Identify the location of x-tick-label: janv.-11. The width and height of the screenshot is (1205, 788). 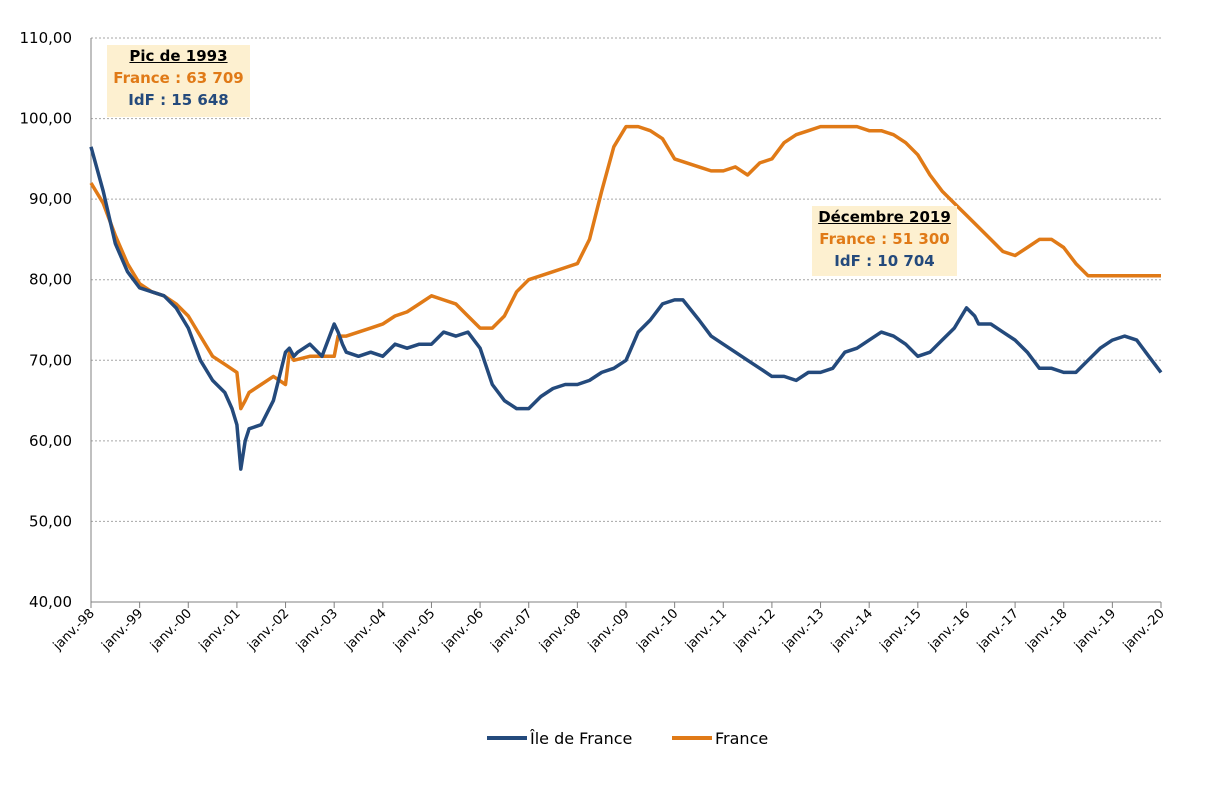
(706, 630).